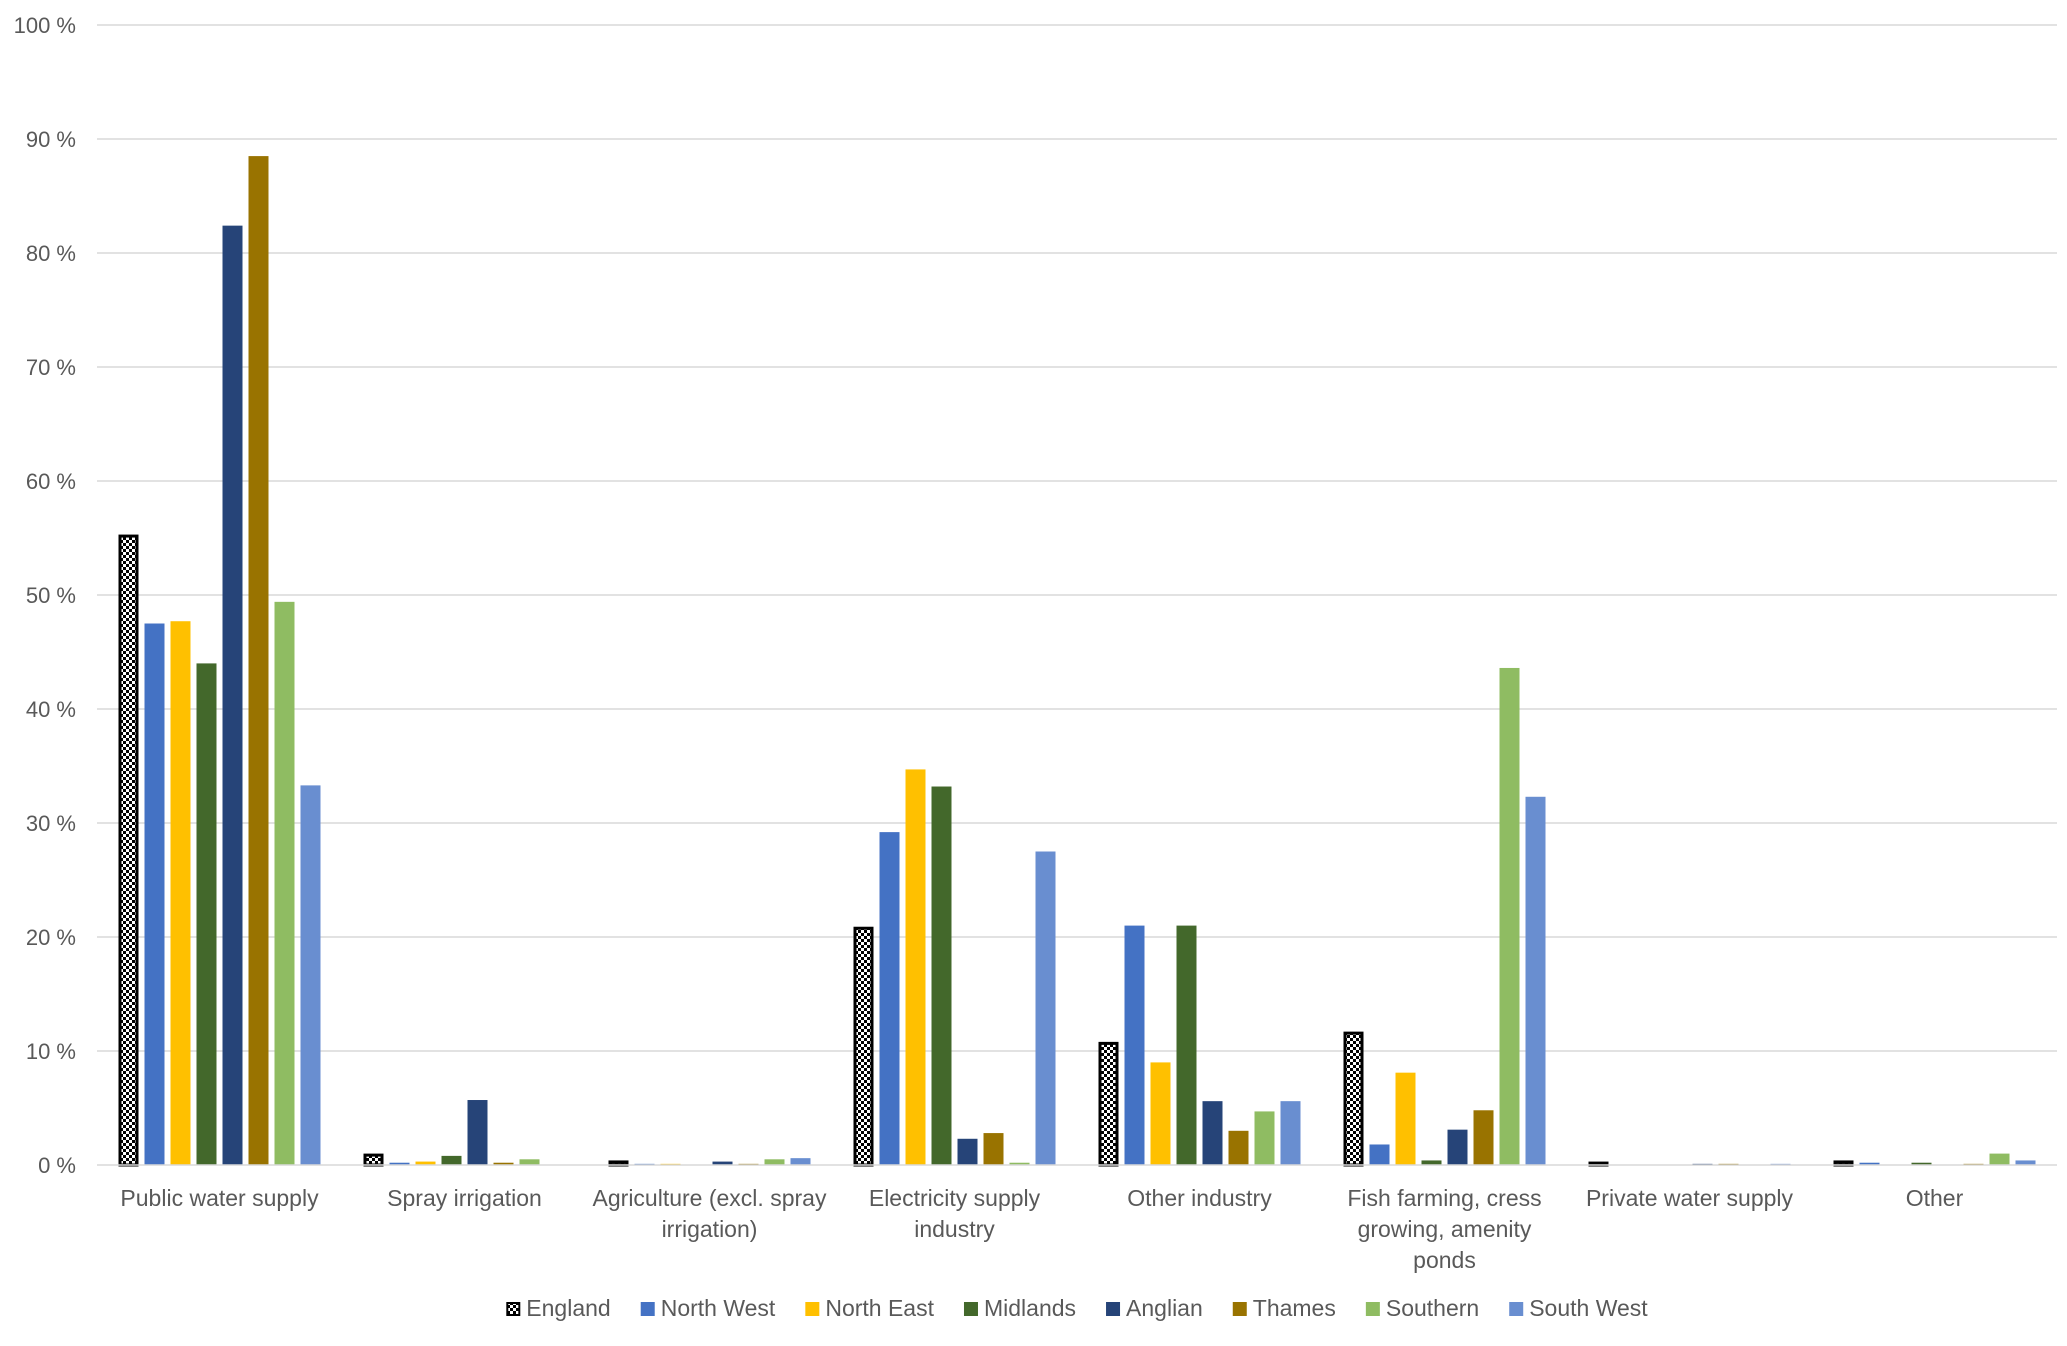 The width and height of the screenshot is (2067, 1346). I want to click on y-tick-label: 60 %, so click(51, 481).